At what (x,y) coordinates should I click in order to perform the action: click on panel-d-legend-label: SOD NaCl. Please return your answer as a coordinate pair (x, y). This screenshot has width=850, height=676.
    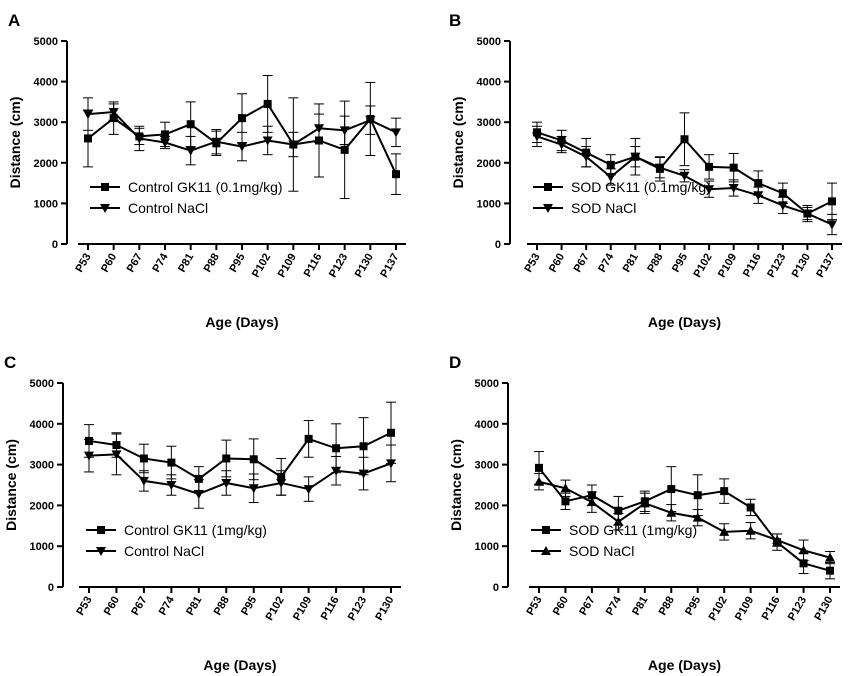
    Looking at the image, I should click on (601, 551).